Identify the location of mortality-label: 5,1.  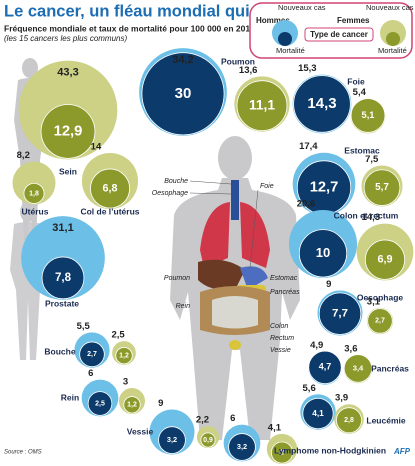
(368, 115).